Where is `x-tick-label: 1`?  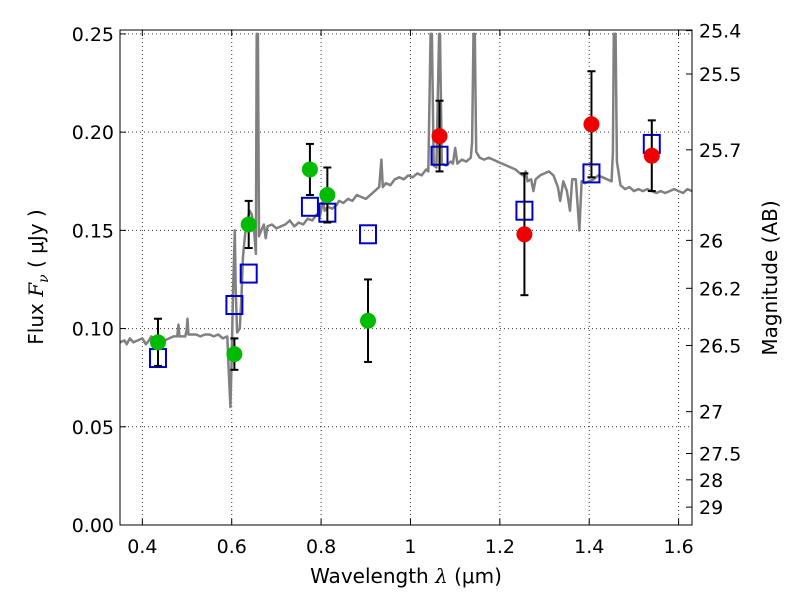 x-tick-label: 1 is located at coordinates (410, 547).